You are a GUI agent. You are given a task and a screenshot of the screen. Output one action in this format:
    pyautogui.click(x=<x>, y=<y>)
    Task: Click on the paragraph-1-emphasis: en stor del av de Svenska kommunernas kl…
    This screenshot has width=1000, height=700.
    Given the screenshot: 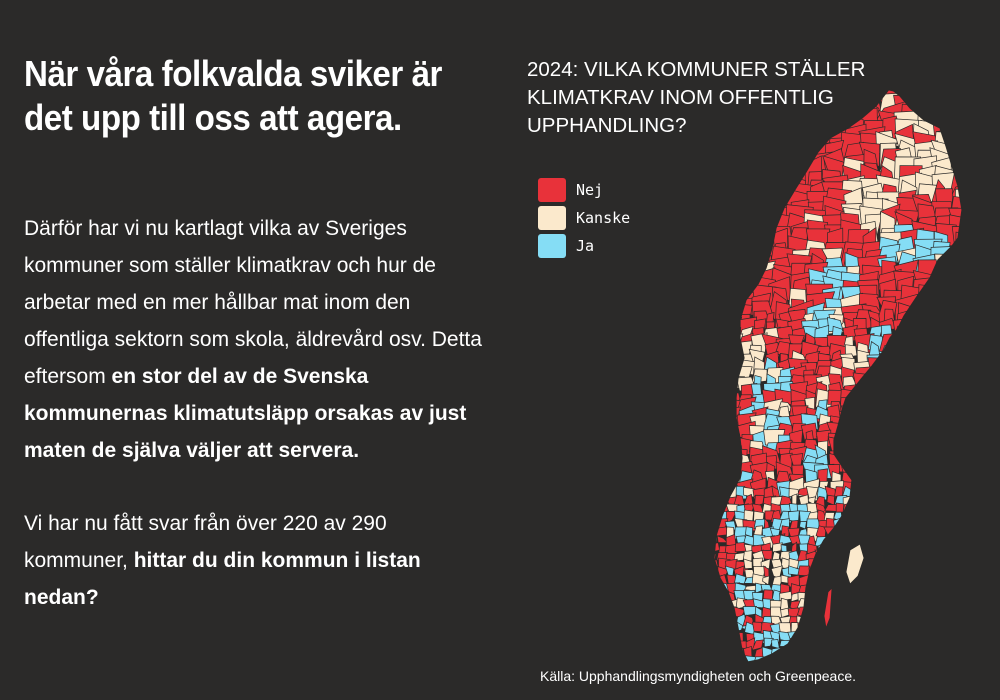 What is the action you would take?
    pyautogui.click(x=245, y=413)
    